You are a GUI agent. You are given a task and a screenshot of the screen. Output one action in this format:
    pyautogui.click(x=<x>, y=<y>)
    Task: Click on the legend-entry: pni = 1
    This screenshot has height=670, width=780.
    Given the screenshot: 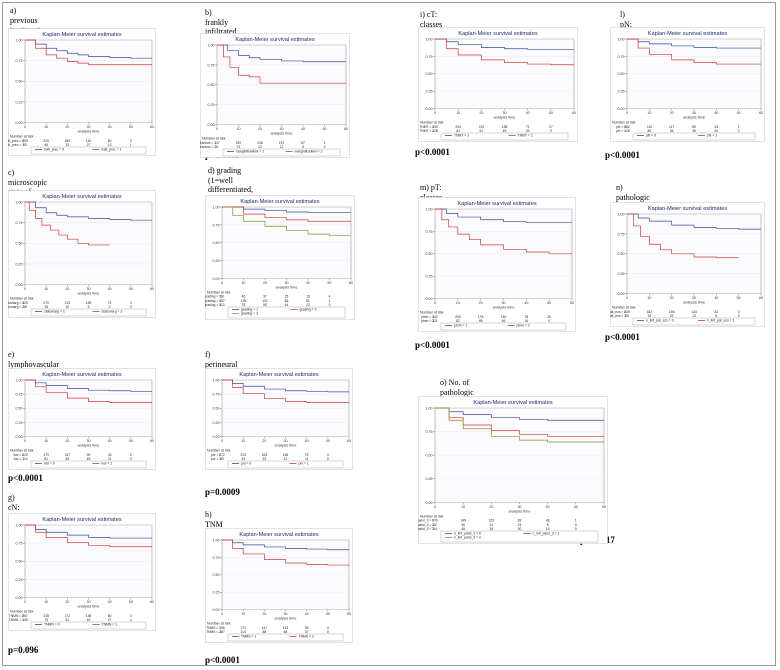 What is the action you would take?
    pyautogui.click(x=304, y=463)
    